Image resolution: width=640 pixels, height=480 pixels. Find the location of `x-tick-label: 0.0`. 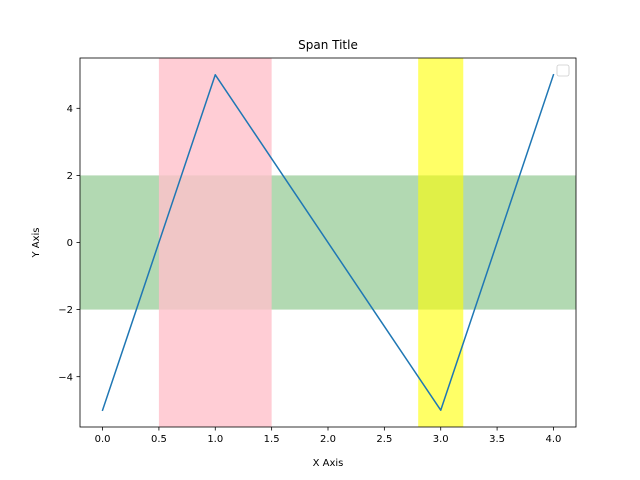

x-tick-label: 0.0 is located at coordinates (103, 439).